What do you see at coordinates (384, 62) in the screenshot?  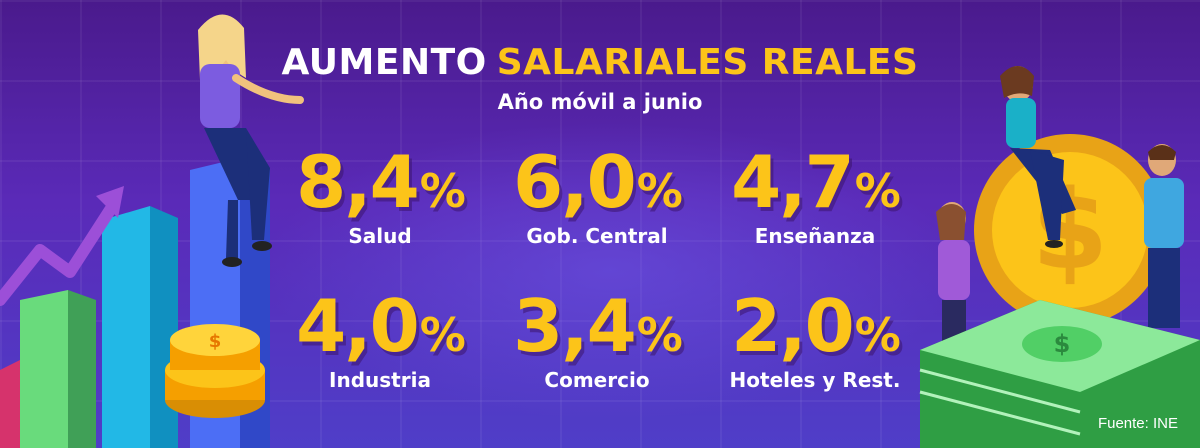 I see `title-part-white: AUMENTO` at bounding box center [384, 62].